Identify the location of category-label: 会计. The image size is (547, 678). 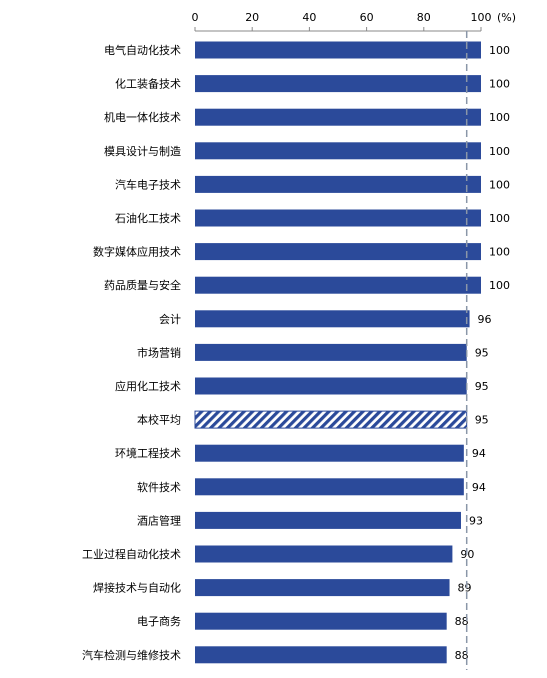
(170, 319).